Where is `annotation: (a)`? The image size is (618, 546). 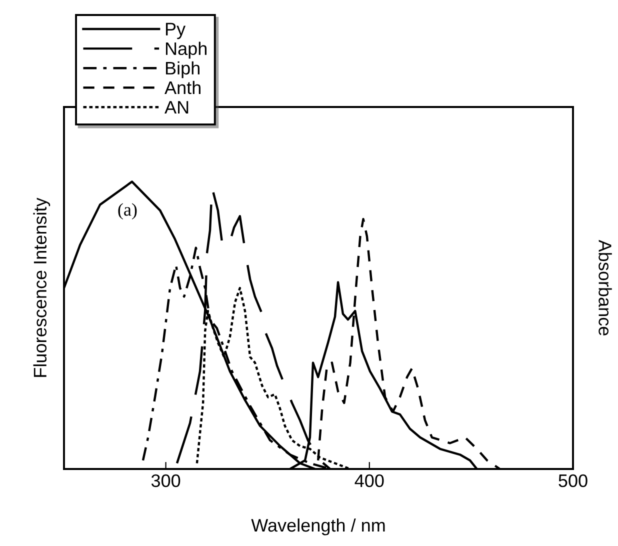 annotation: (a) is located at coordinates (127, 211).